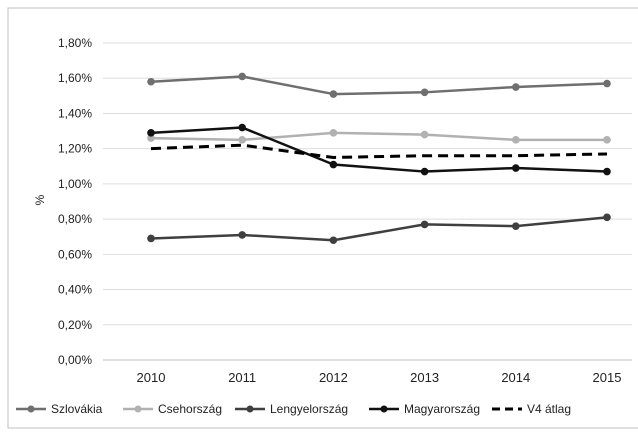 The height and width of the screenshot is (439, 638). I want to click on series-szlovakia, so click(379, 85).